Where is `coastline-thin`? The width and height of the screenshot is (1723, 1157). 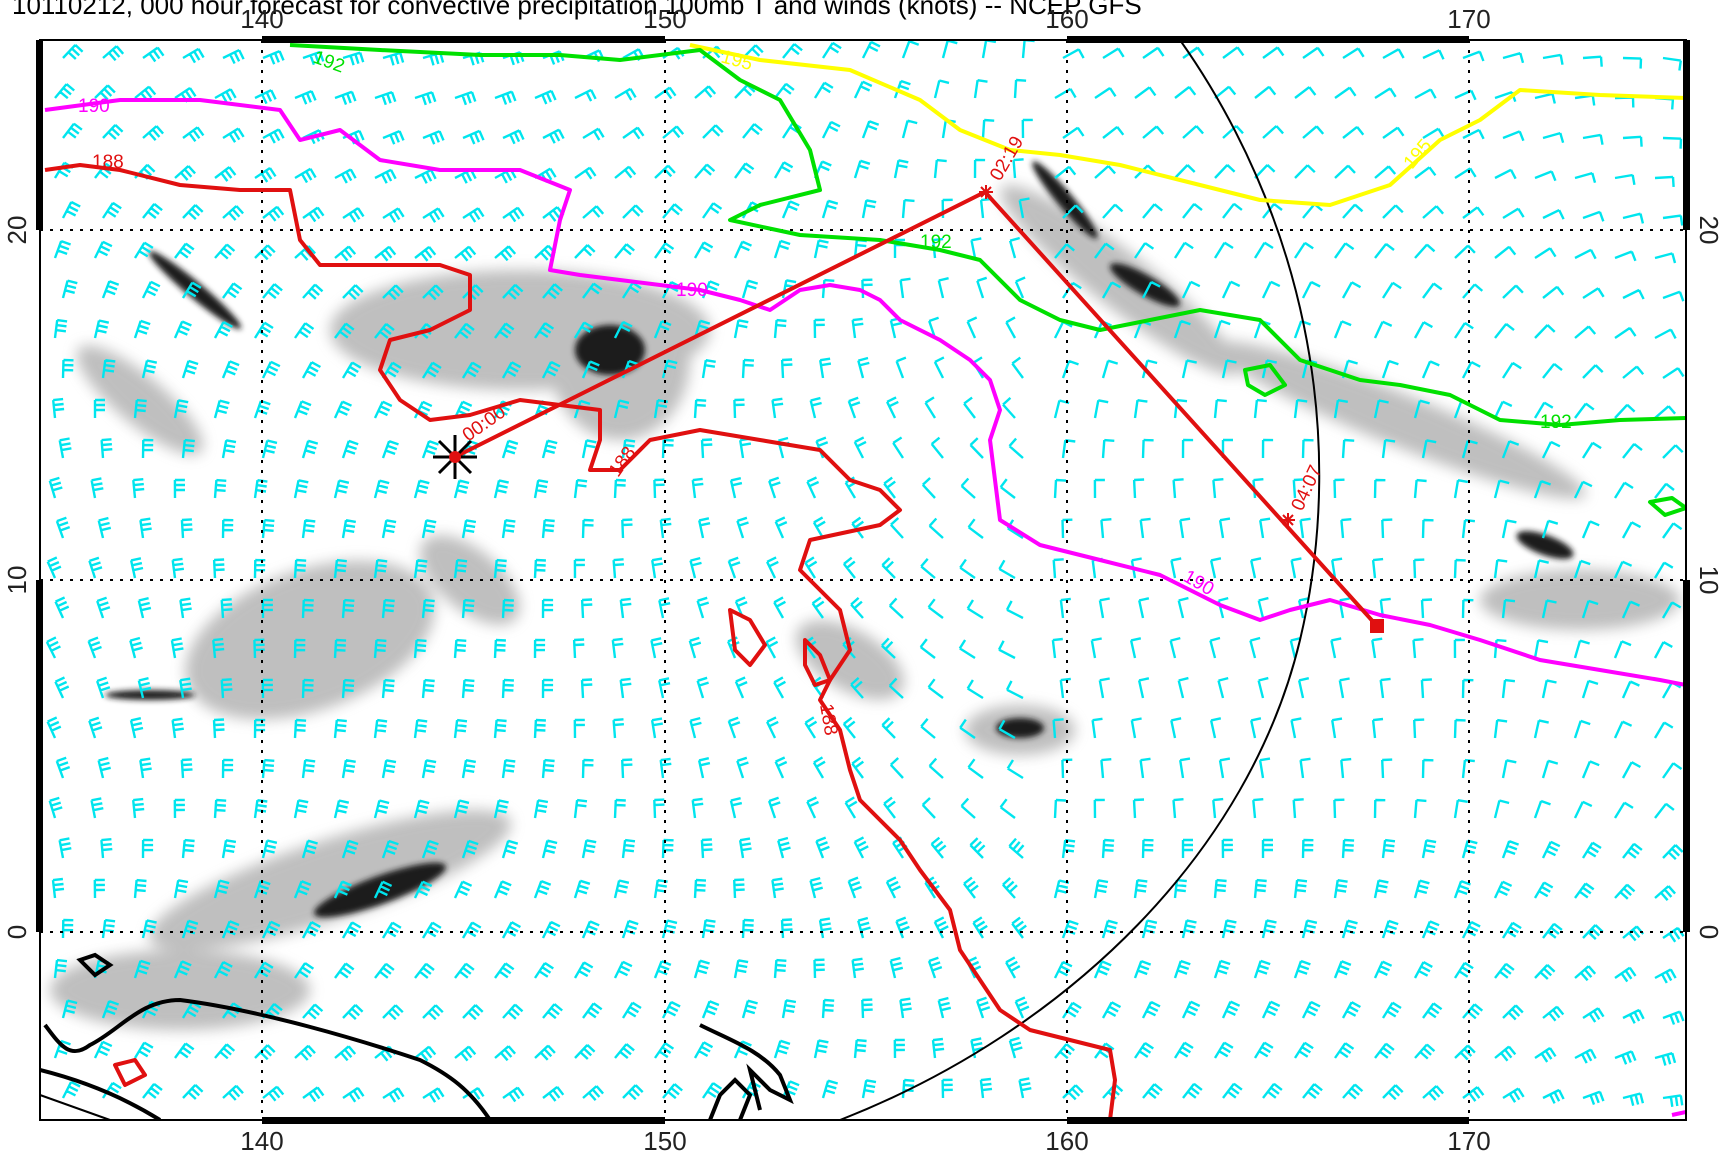 coastline-thin is located at coordinates (75, 1107).